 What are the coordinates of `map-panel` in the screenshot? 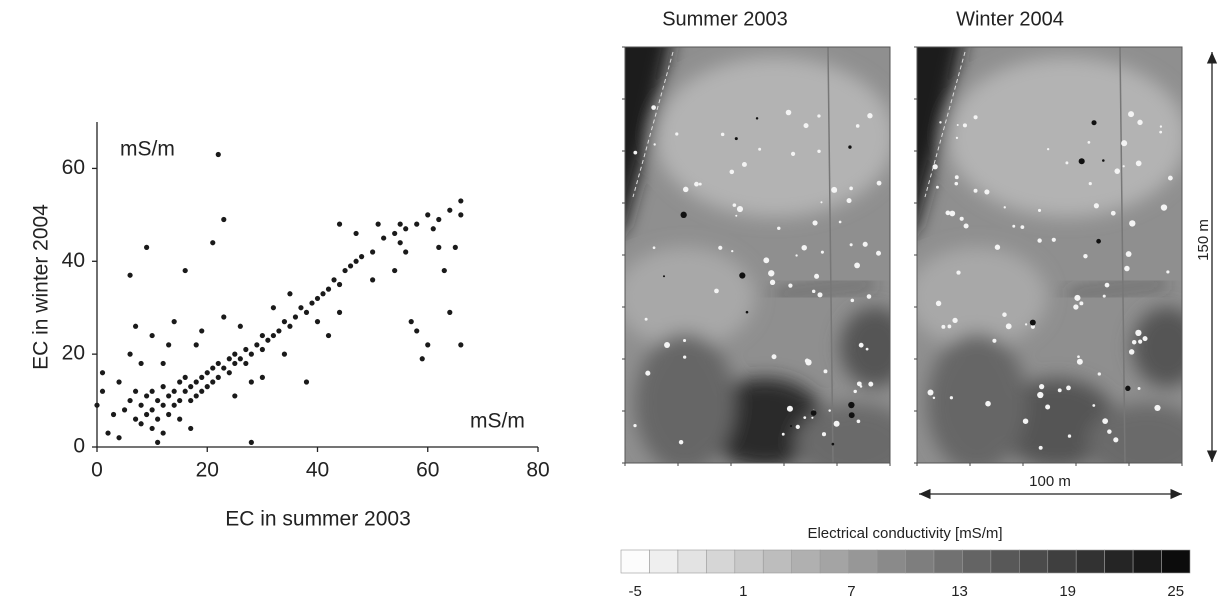 It's located at (757, 255).